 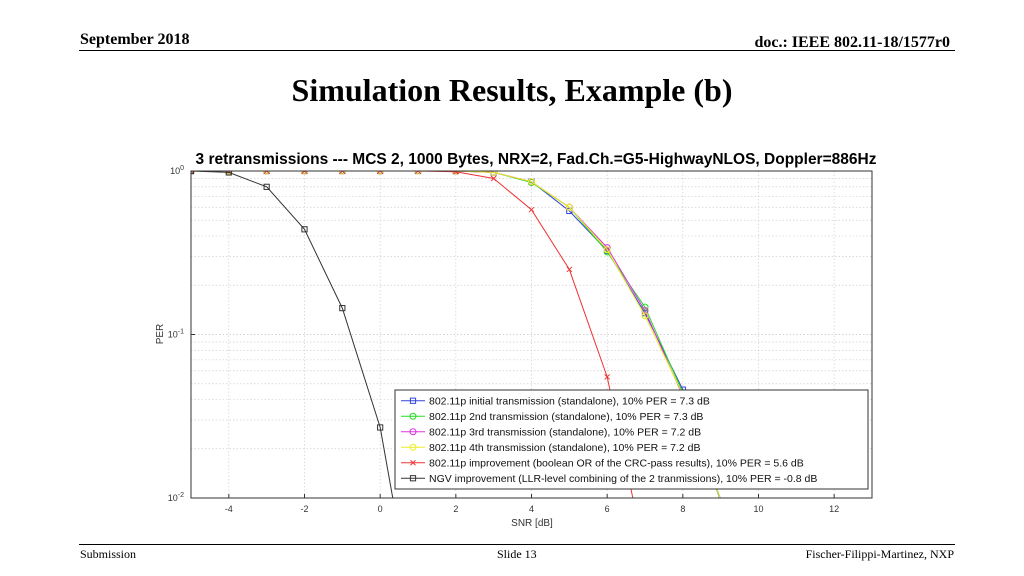 What do you see at coordinates (532, 523) in the screenshot?
I see `x-axis-label: SNR [dB]` at bounding box center [532, 523].